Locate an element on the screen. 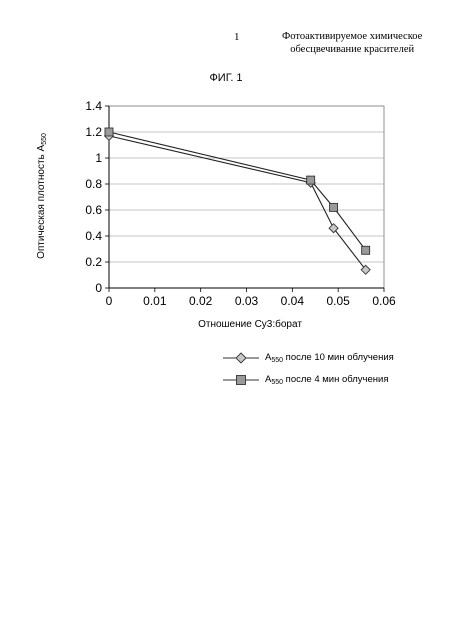 This screenshot has width=452, height=640. legend-diamond-marker-icon is located at coordinates (241, 358).